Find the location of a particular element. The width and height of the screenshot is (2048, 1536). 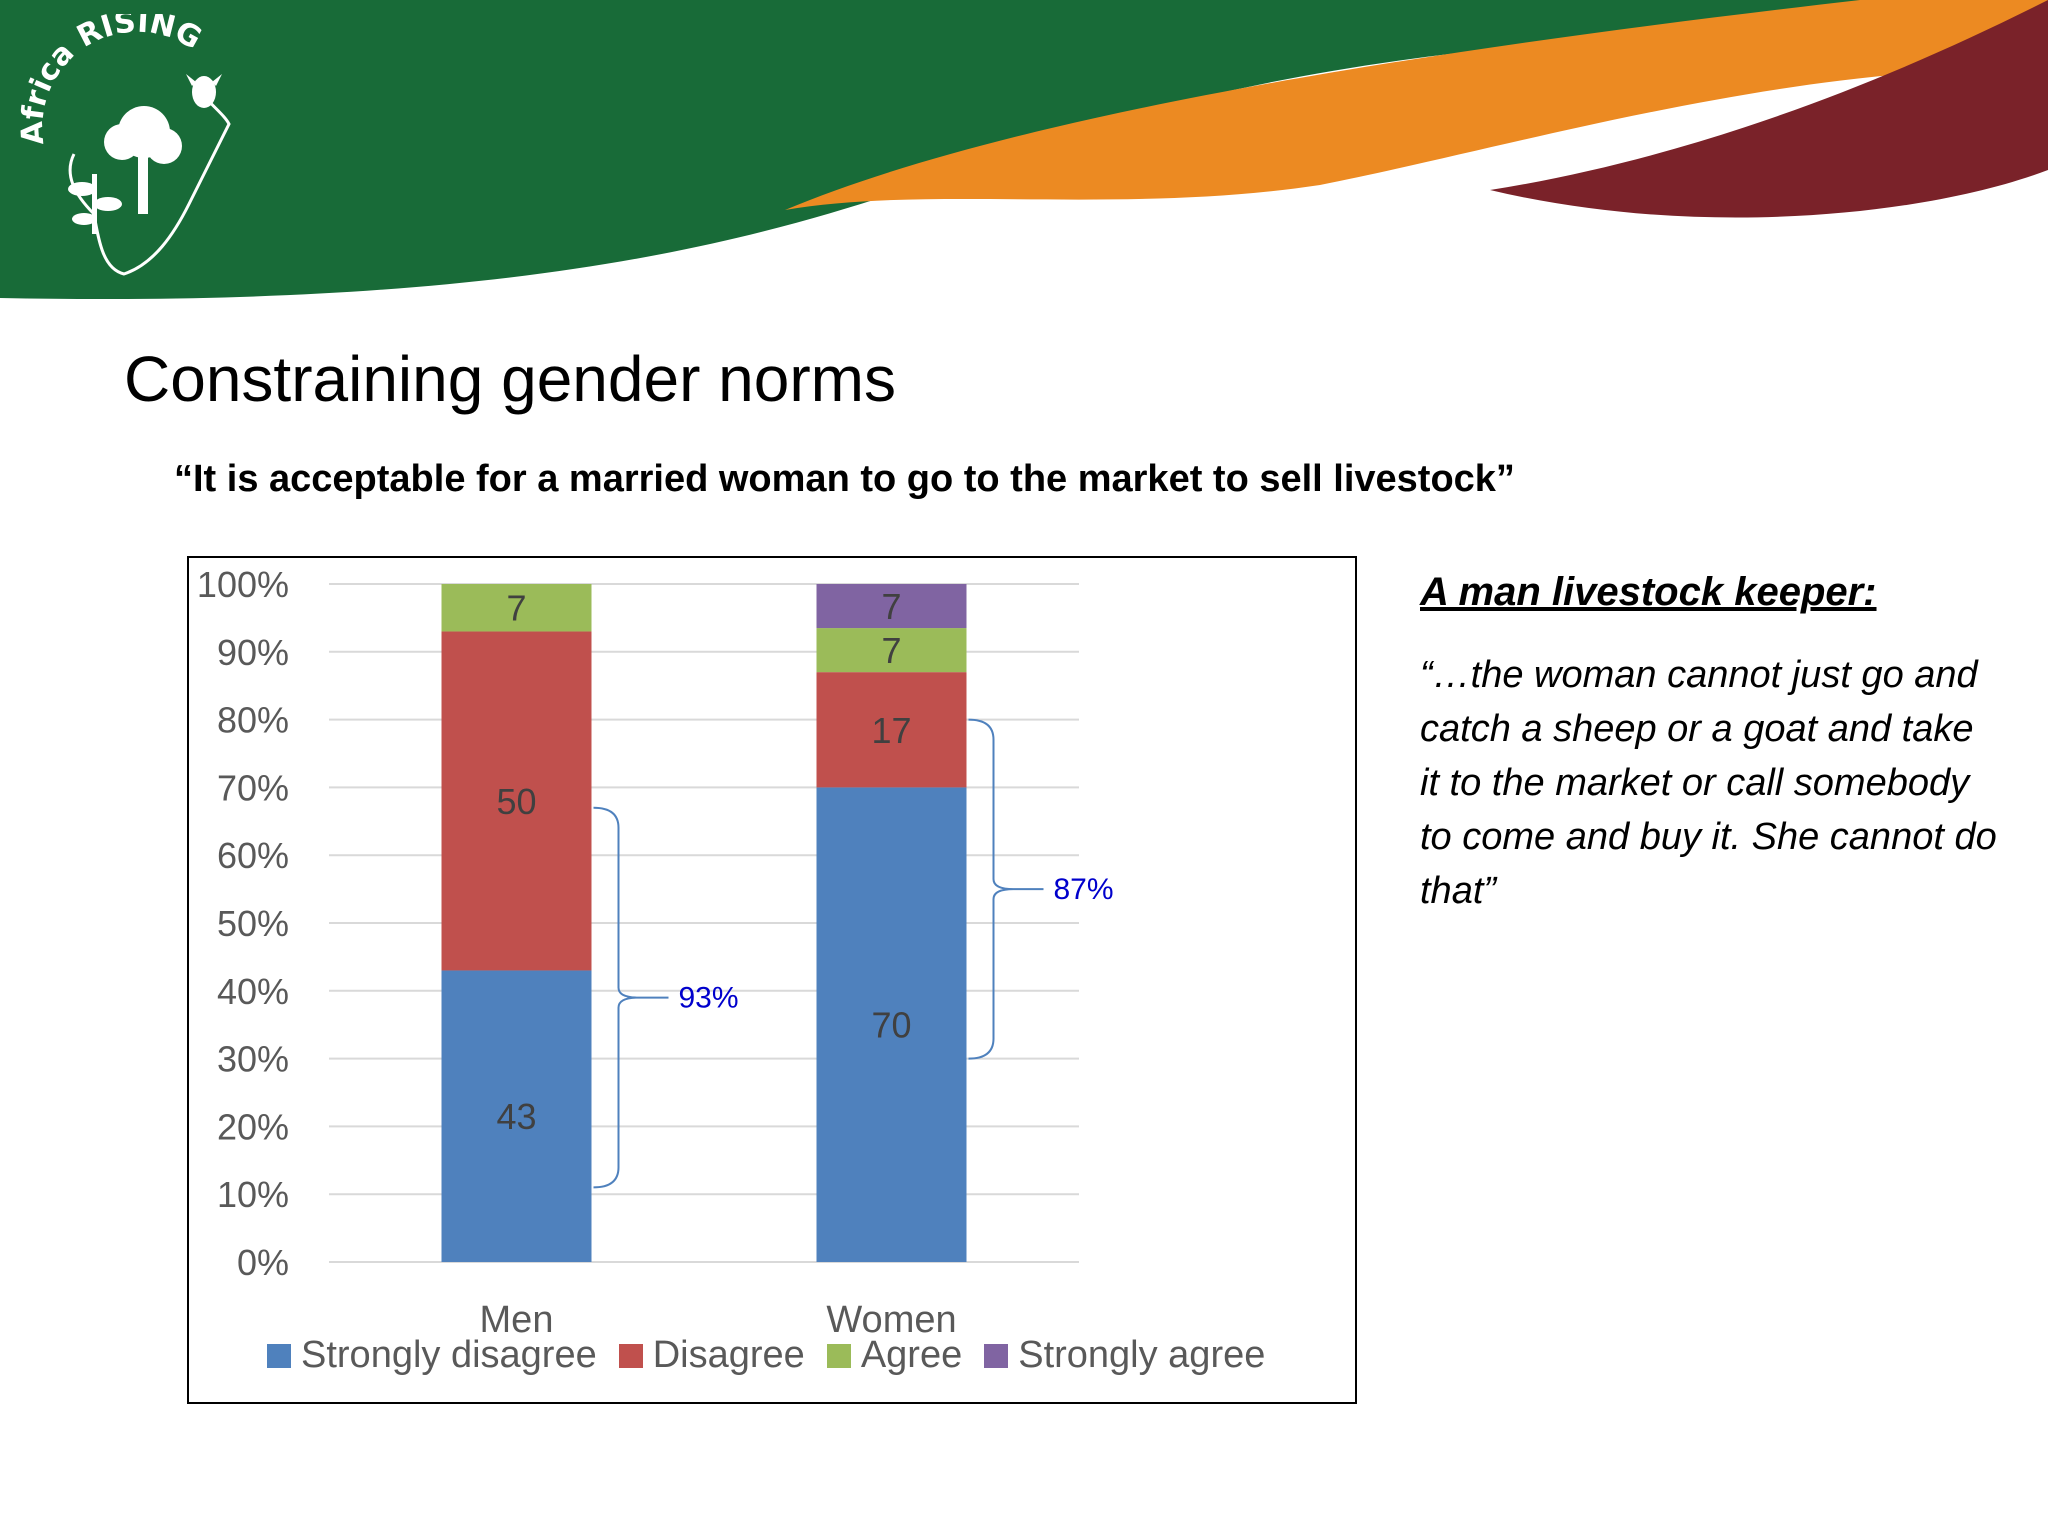

africa-rising-logo: Africa RISING is located at coordinates (129, 149).